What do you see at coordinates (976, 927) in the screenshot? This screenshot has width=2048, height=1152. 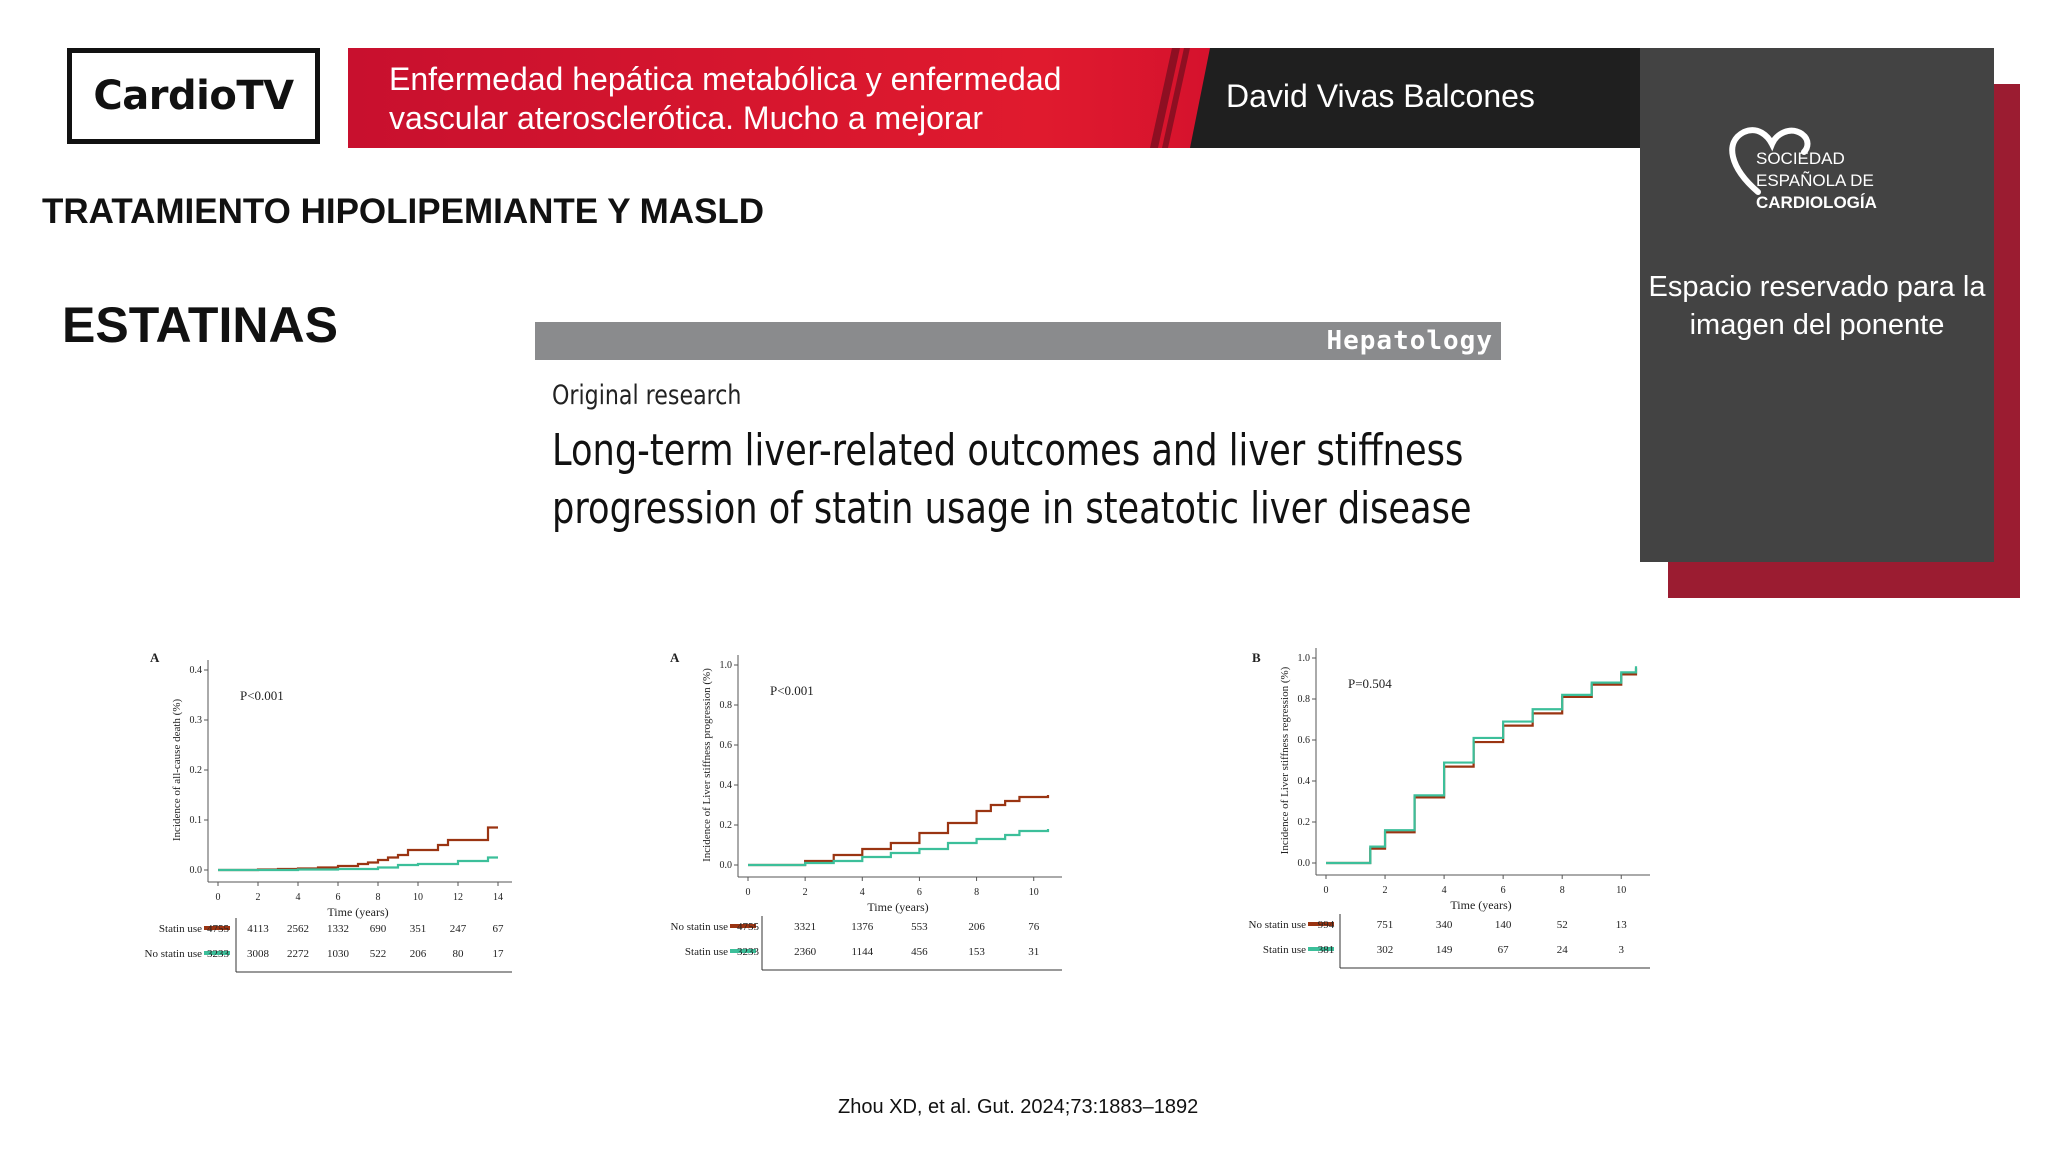 I see `risk-value: 206` at bounding box center [976, 927].